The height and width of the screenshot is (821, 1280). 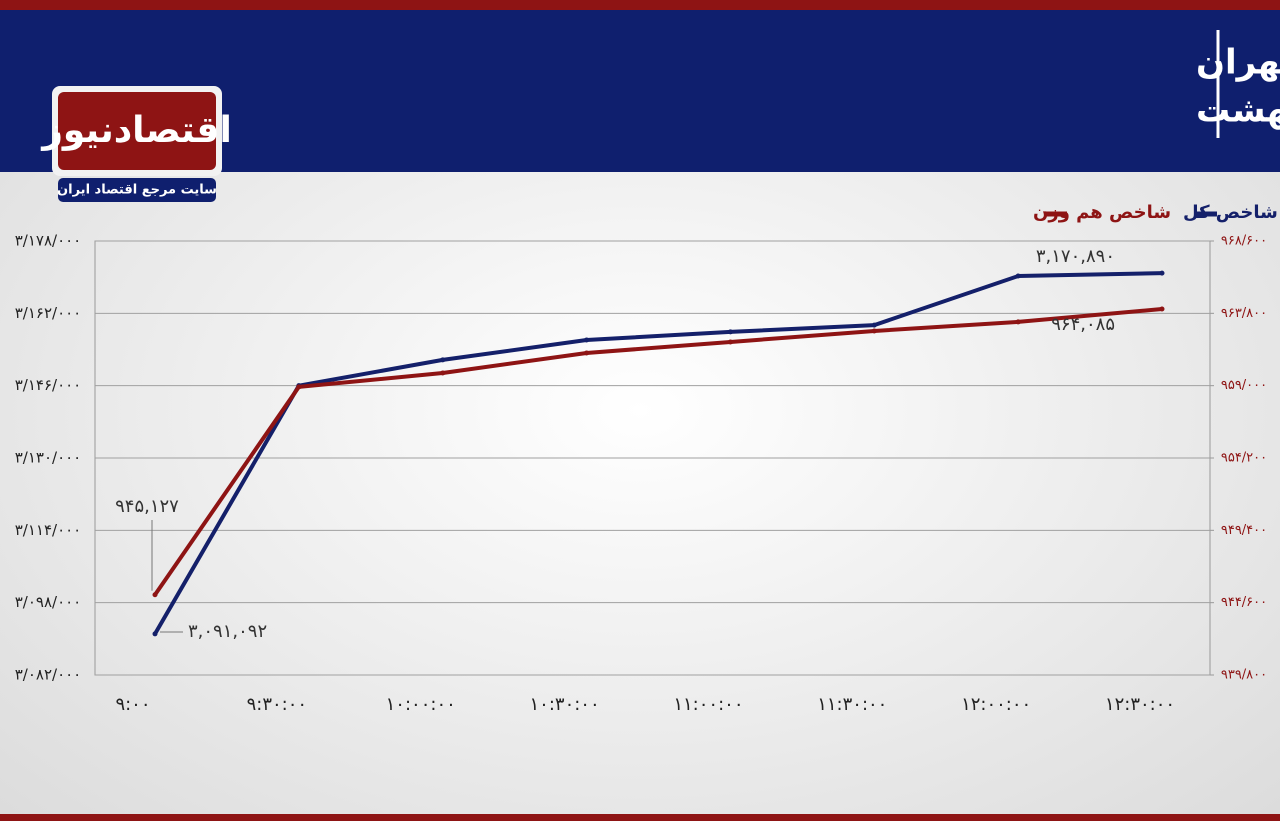 I want to click on y2-tick-label: ۹۶۸/۶۰۰, so click(x=1244, y=241).